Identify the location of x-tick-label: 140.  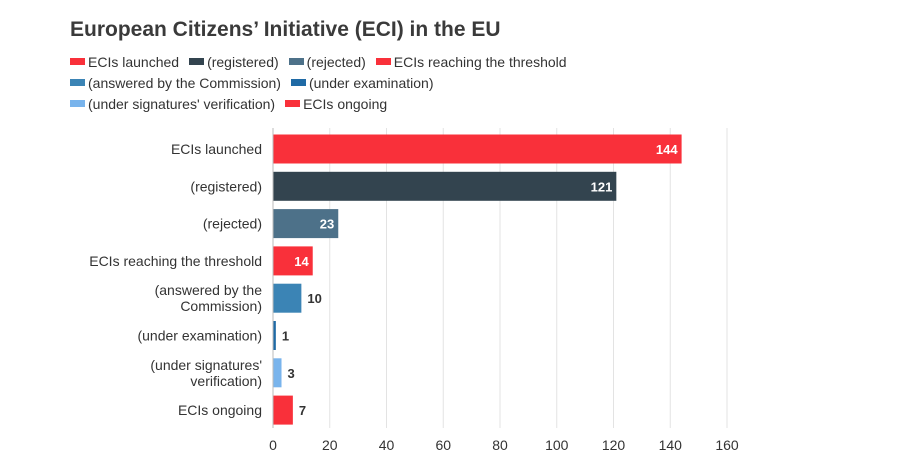
(671, 445).